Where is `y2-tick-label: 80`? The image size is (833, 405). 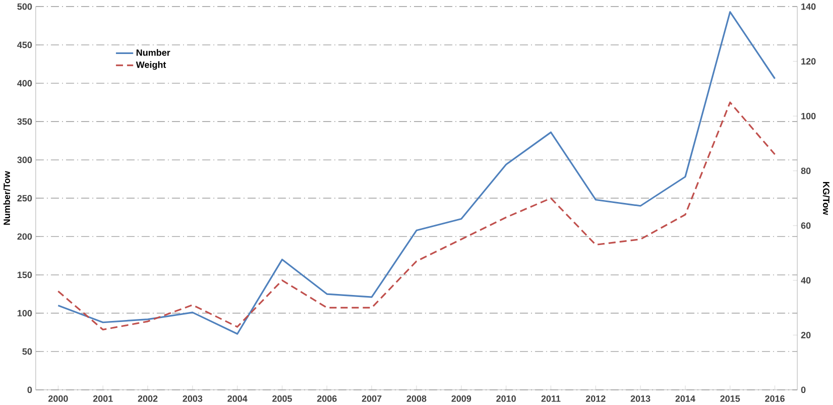 y2-tick-label: 80 is located at coordinates (806, 171).